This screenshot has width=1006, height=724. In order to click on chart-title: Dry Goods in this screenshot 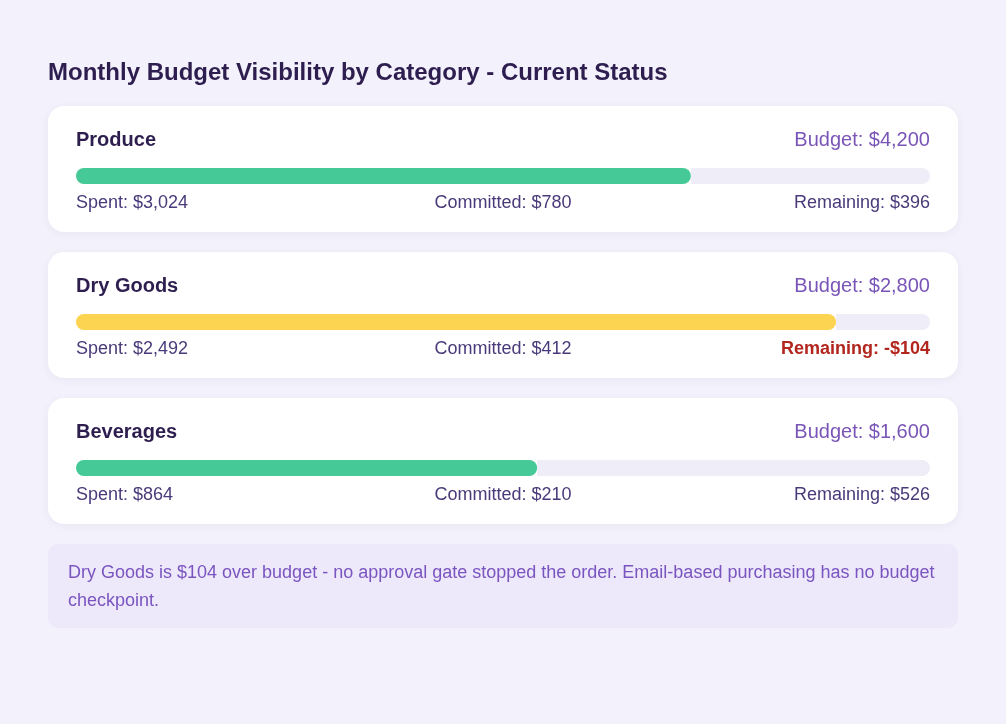, I will do `click(127, 285)`.